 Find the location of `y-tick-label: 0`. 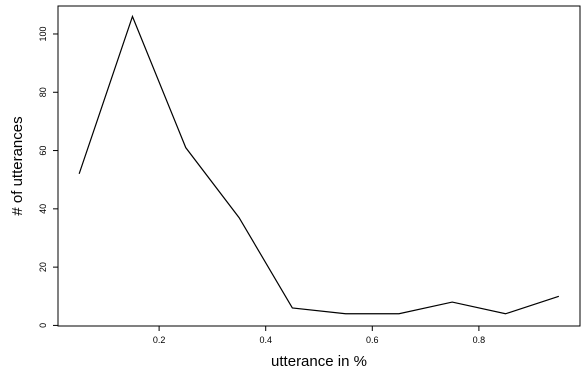

y-tick-label: 0 is located at coordinates (43, 325).